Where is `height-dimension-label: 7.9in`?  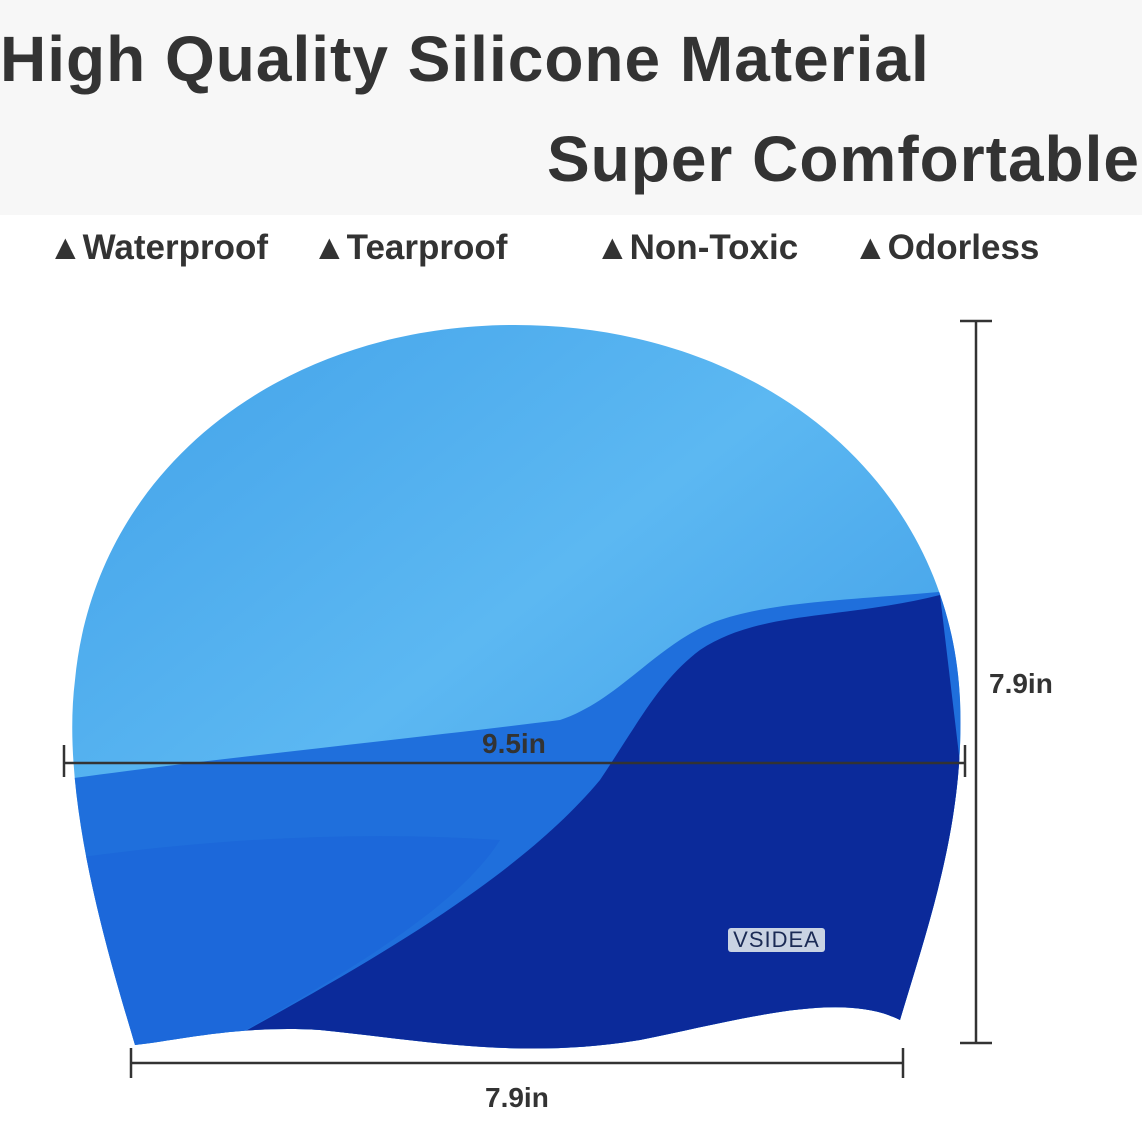 height-dimension-label: 7.9in is located at coordinates (1021, 683).